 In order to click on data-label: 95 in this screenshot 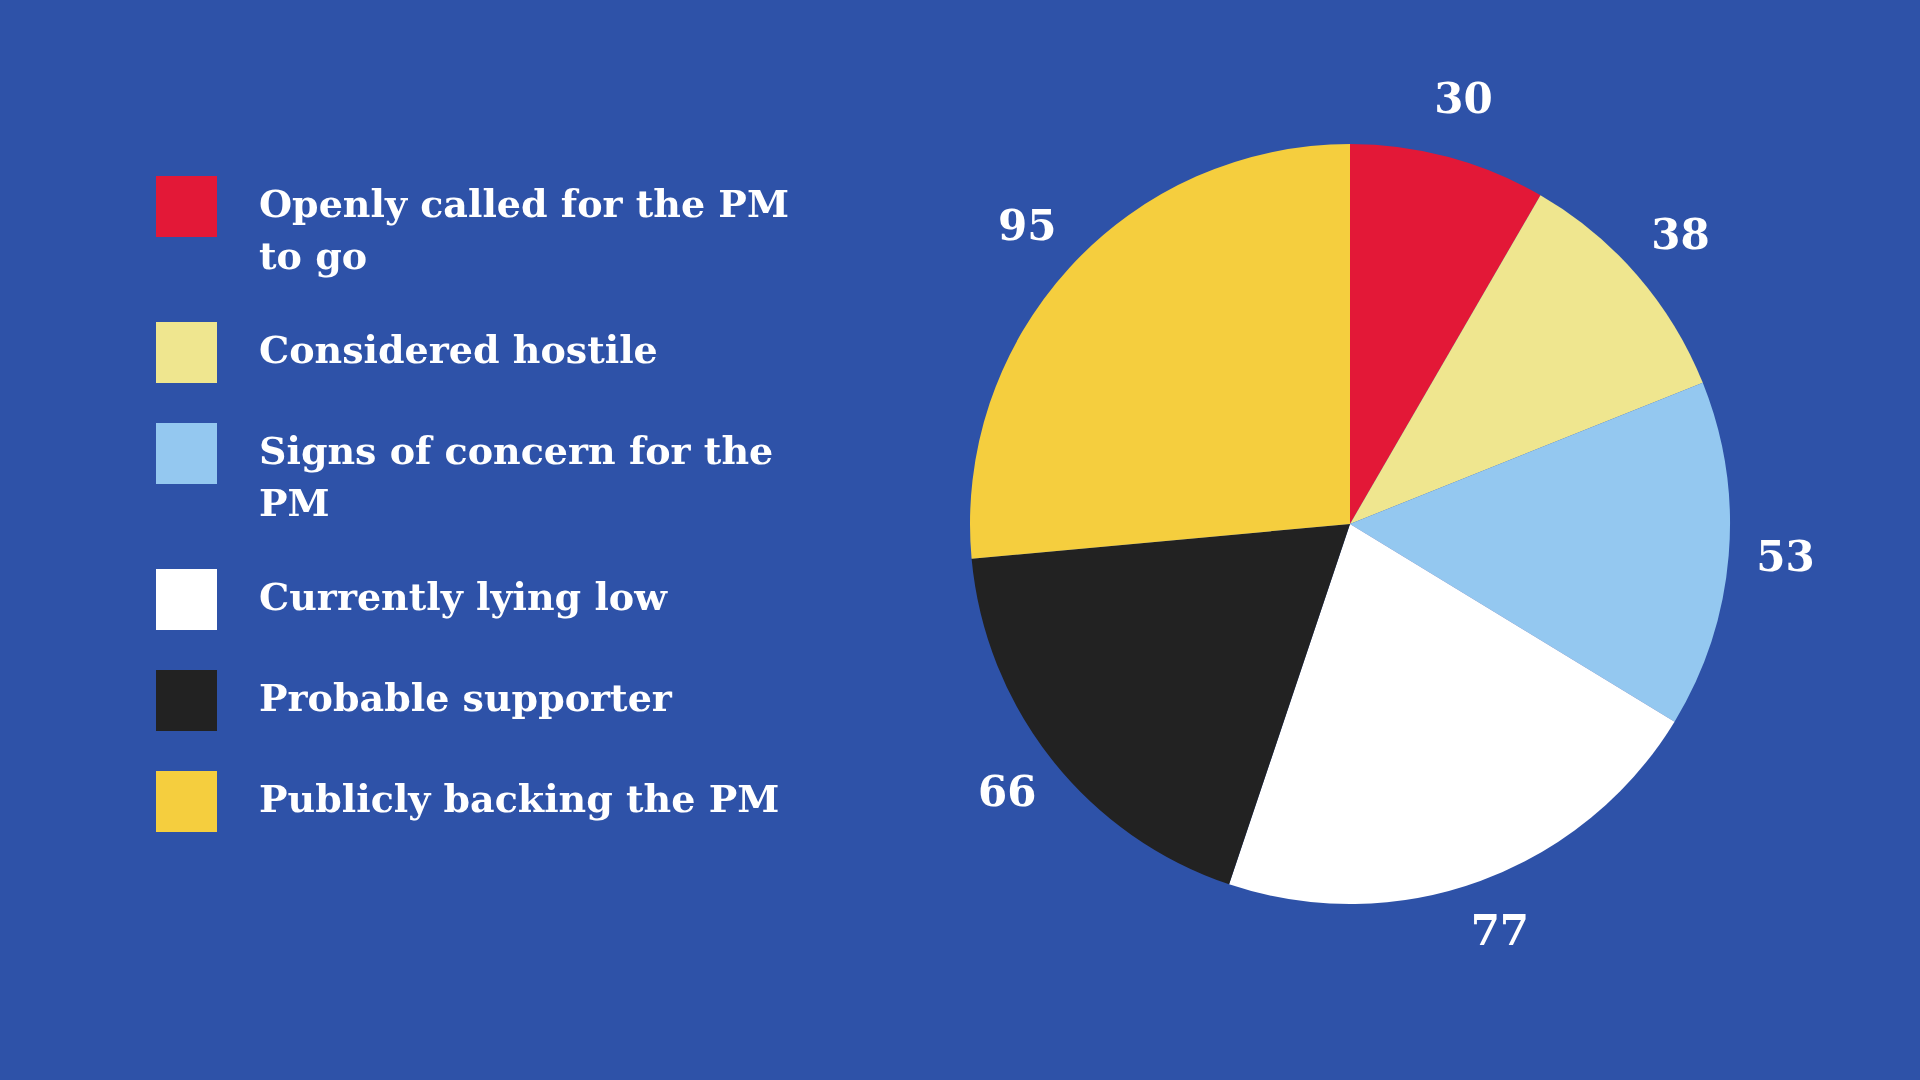, I will do `click(1027, 226)`.